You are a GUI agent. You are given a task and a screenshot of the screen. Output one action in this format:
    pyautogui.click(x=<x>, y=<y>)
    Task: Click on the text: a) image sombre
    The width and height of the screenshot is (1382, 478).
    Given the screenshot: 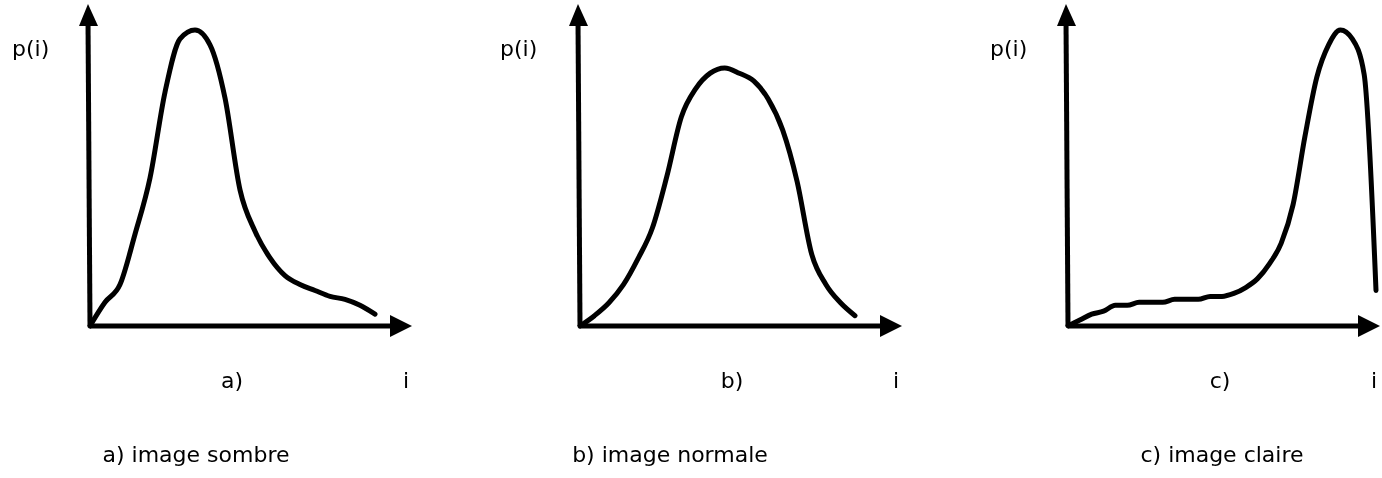 What is the action you would take?
    pyautogui.click(x=196, y=454)
    